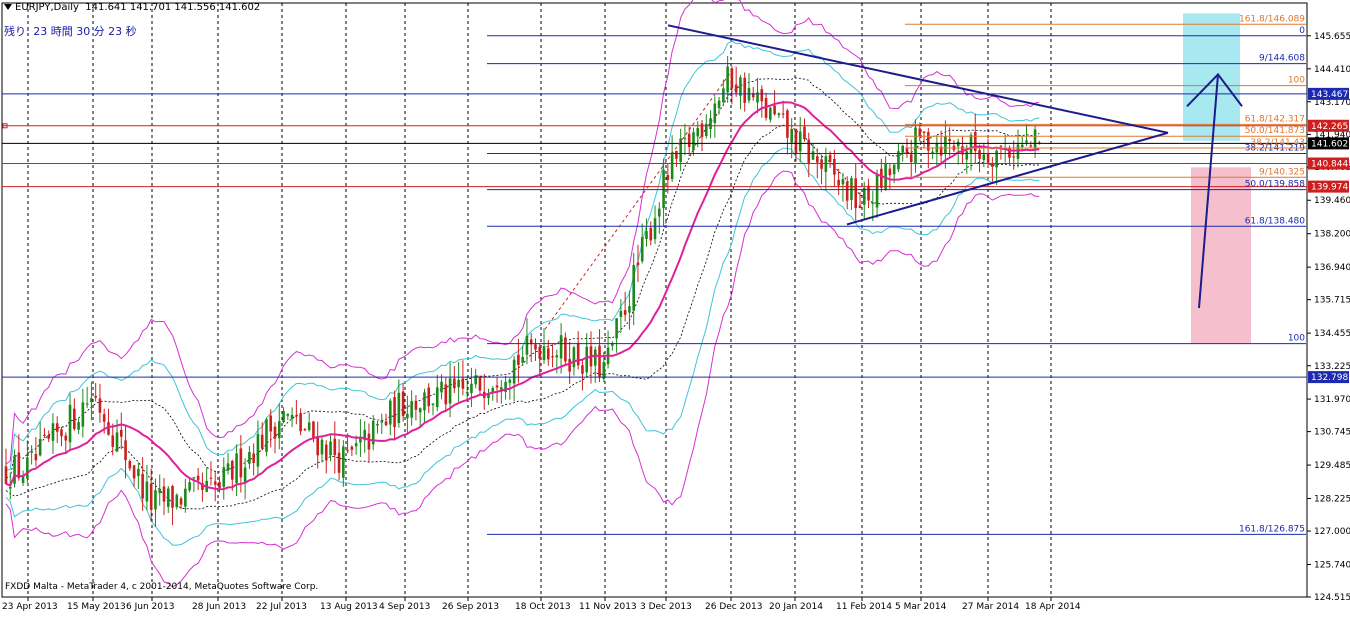 This screenshot has width=1350, height=617. I want to click on price-tag, so click(1328, 93).